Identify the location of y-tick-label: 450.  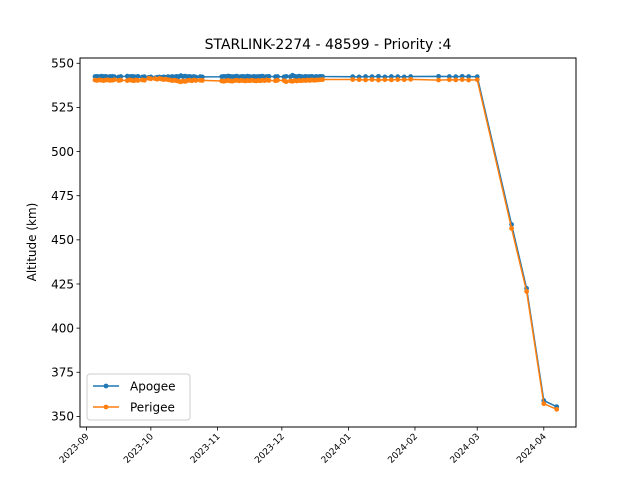
(62, 240).